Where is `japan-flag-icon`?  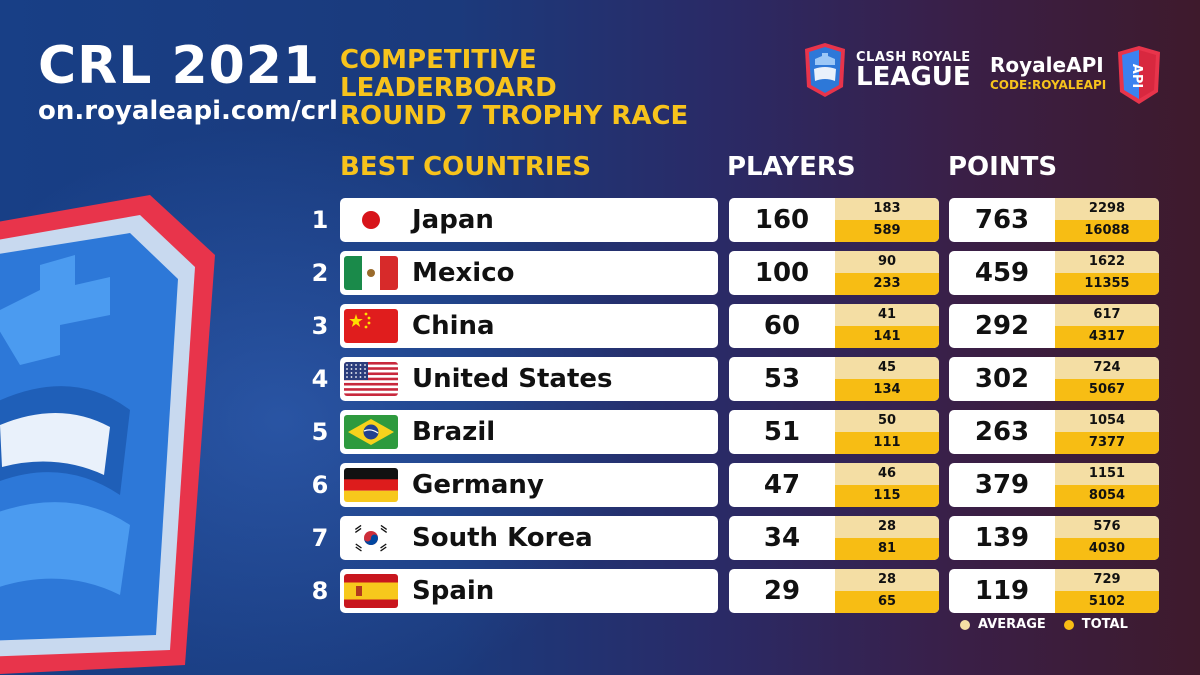 japan-flag-icon is located at coordinates (371, 220).